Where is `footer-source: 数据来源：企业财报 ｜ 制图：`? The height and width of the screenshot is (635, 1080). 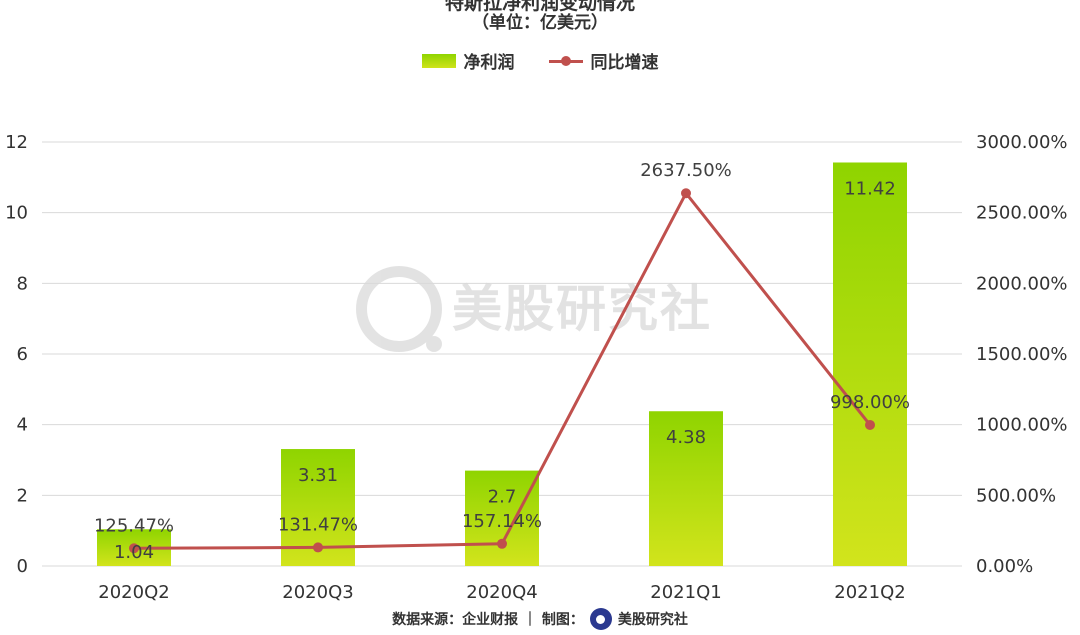
footer-source: 数据来源：企业财报 ｜ 制图： is located at coordinates (488, 620).